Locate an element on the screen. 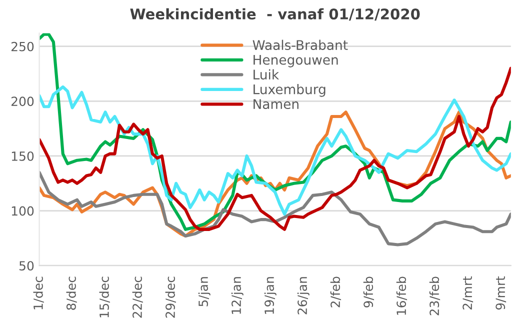 This screenshot has height=332, width=524. y-tick-label: 200 is located at coordinates (22, 101).